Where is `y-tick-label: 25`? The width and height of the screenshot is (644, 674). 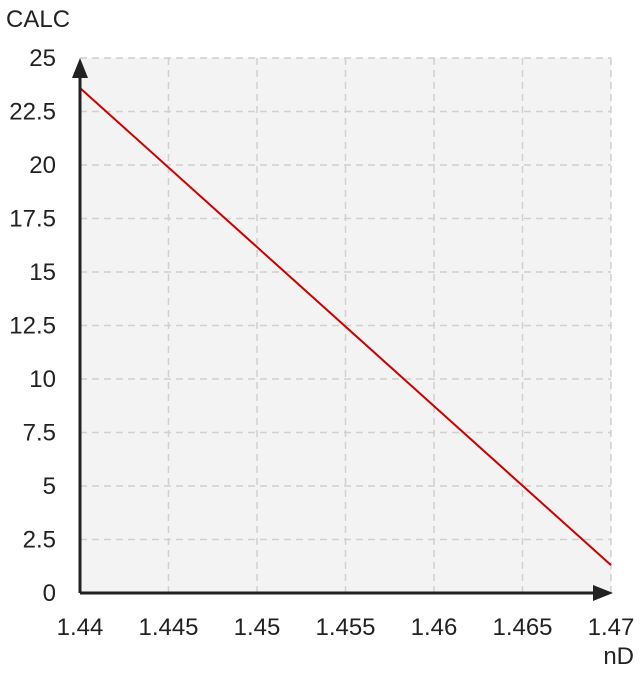
y-tick-label: 25 is located at coordinates (42, 58).